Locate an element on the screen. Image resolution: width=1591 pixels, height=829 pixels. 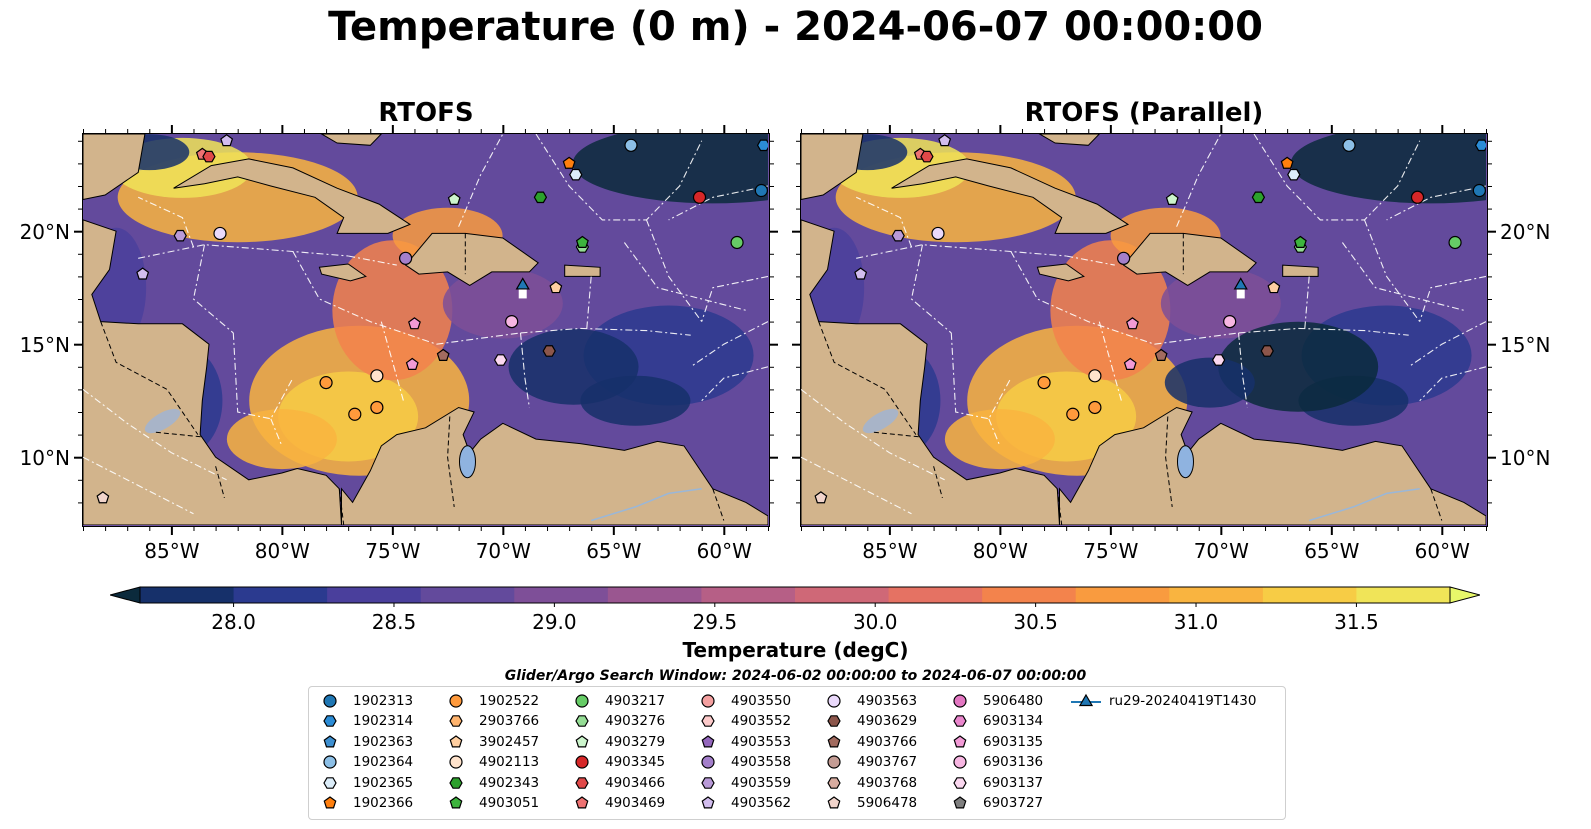
legend-label: 4903552 is located at coordinates (761, 721).